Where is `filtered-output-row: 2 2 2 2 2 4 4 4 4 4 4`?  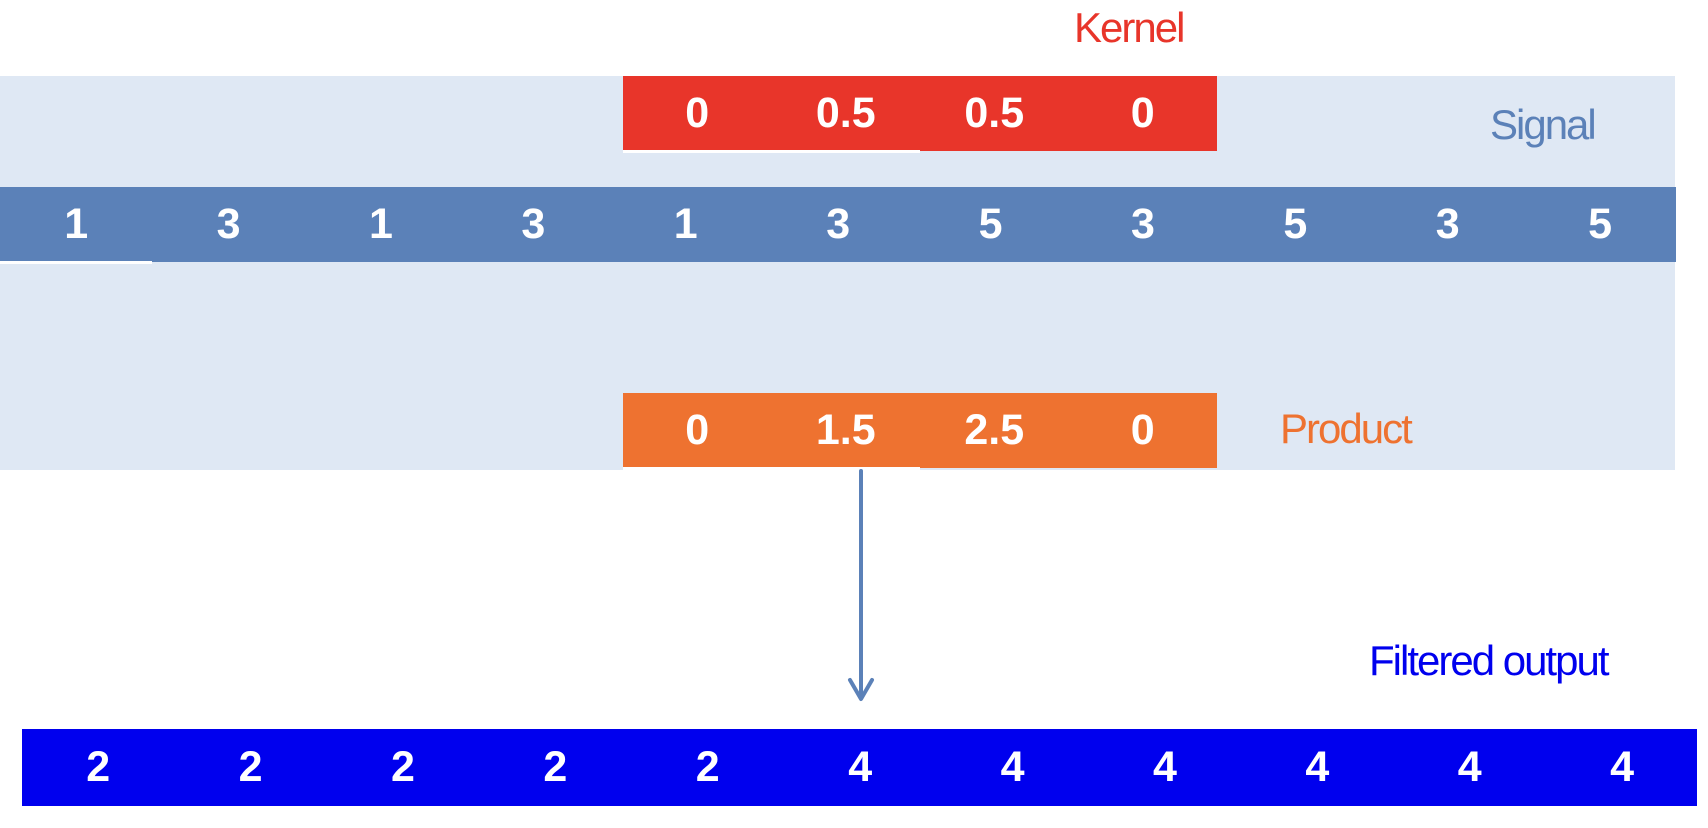 filtered-output-row: 2 2 2 2 2 4 4 4 4 4 4 is located at coordinates (859, 767).